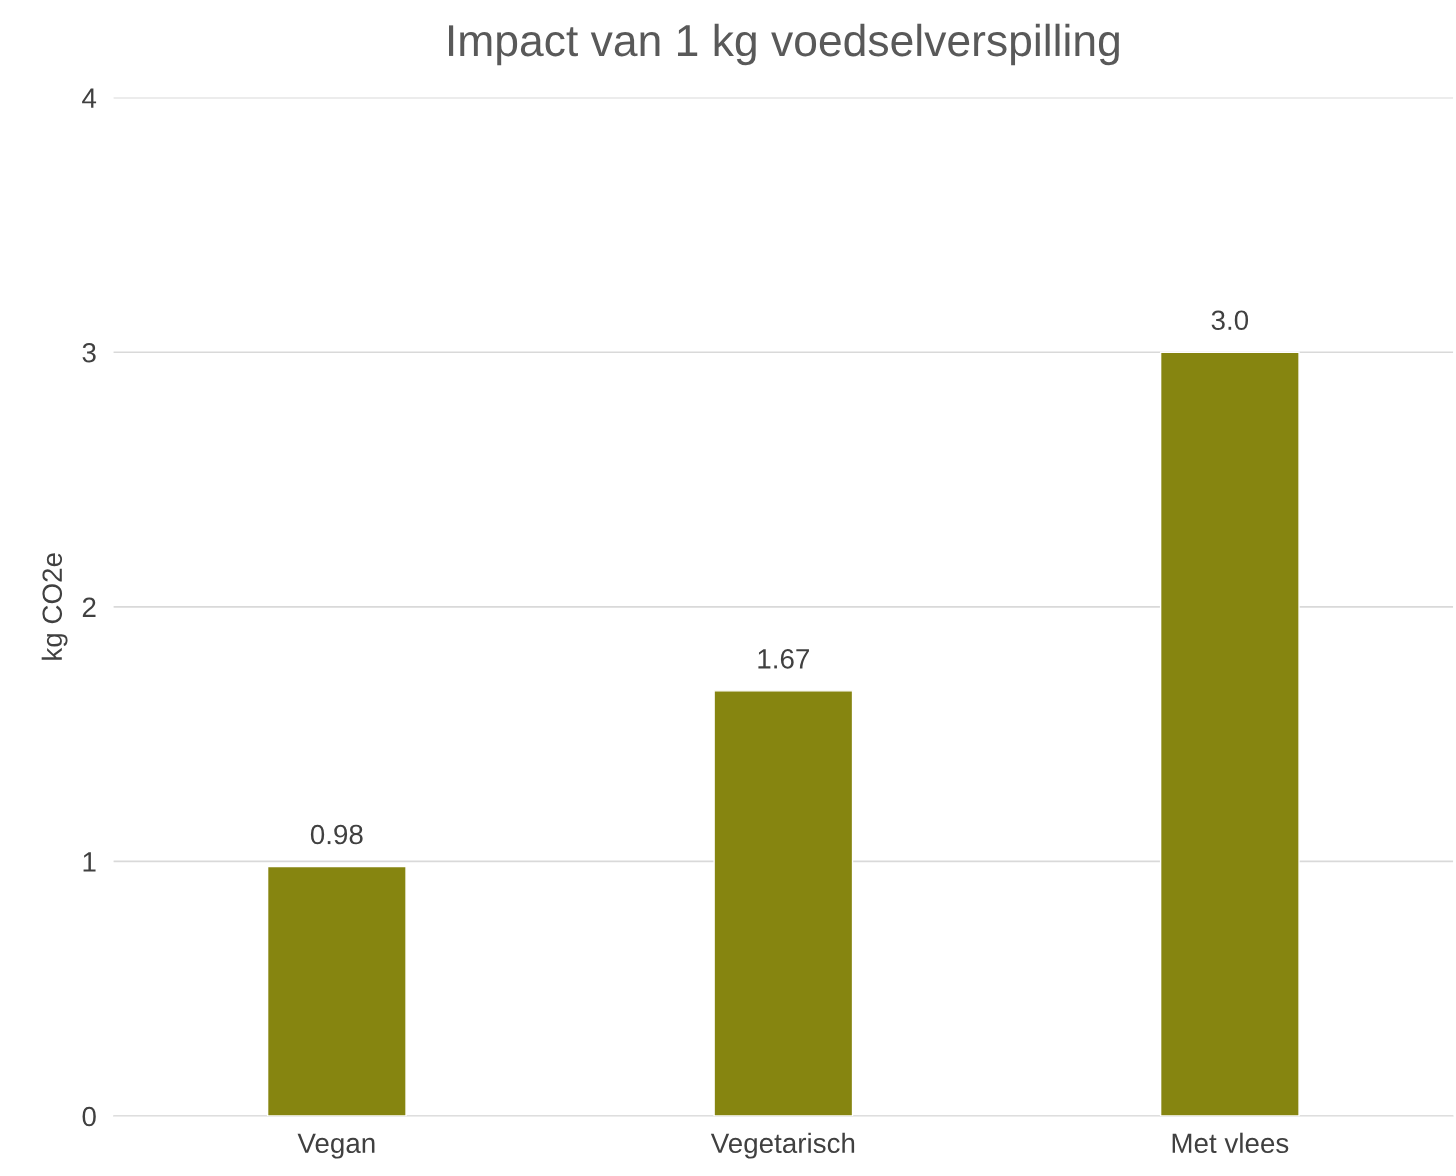 The width and height of the screenshot is (1456, 1176). I want to click on data-label: 3.0, so click(1230, 320).